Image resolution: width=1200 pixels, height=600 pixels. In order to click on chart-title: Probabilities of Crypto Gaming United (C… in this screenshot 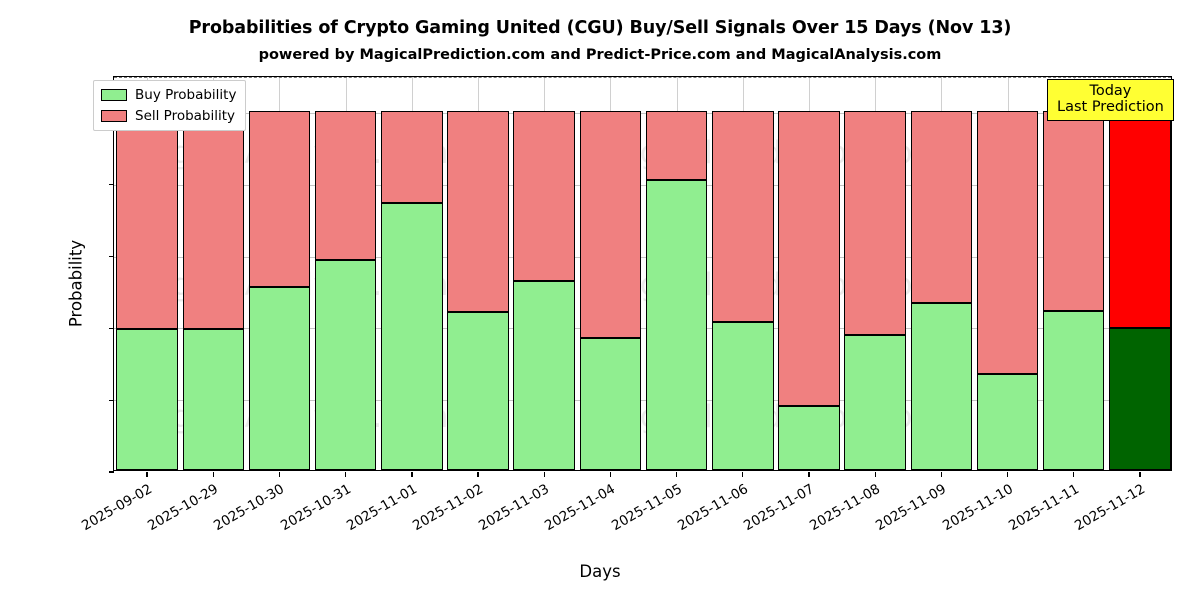, I will do `click(600, 28)`.